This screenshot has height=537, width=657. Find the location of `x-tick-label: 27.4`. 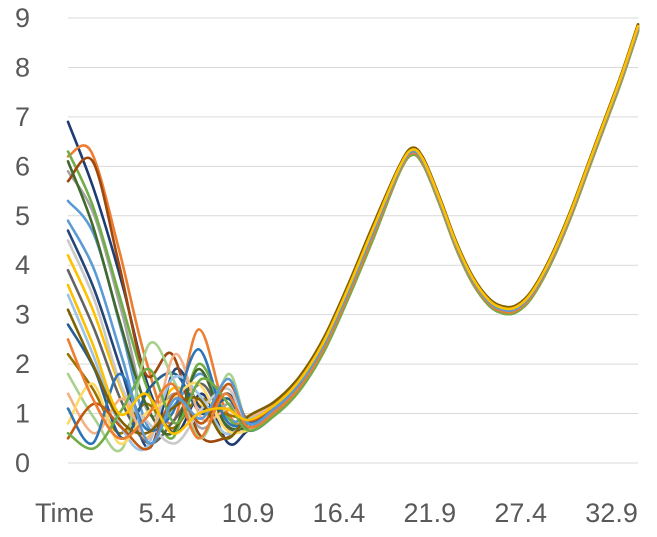

x-tick-label: 27.4 is located at coordinates (520, 513).